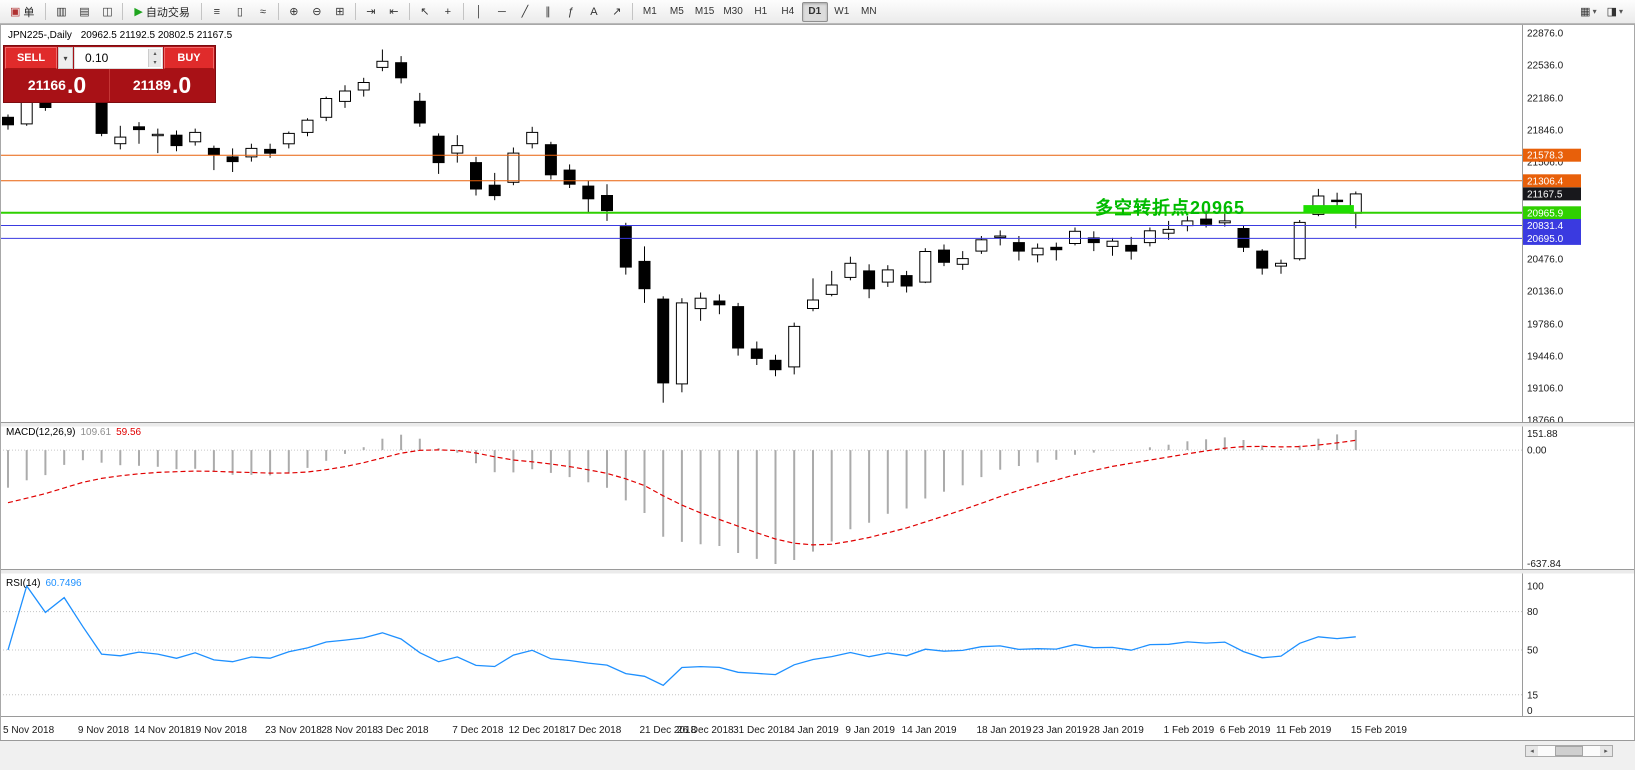 This screenshot has height=770, width=1635. Describe the element at coordinates (155, 63) in the screenshot. I see `spinner-down-icon: ▾` at that location.